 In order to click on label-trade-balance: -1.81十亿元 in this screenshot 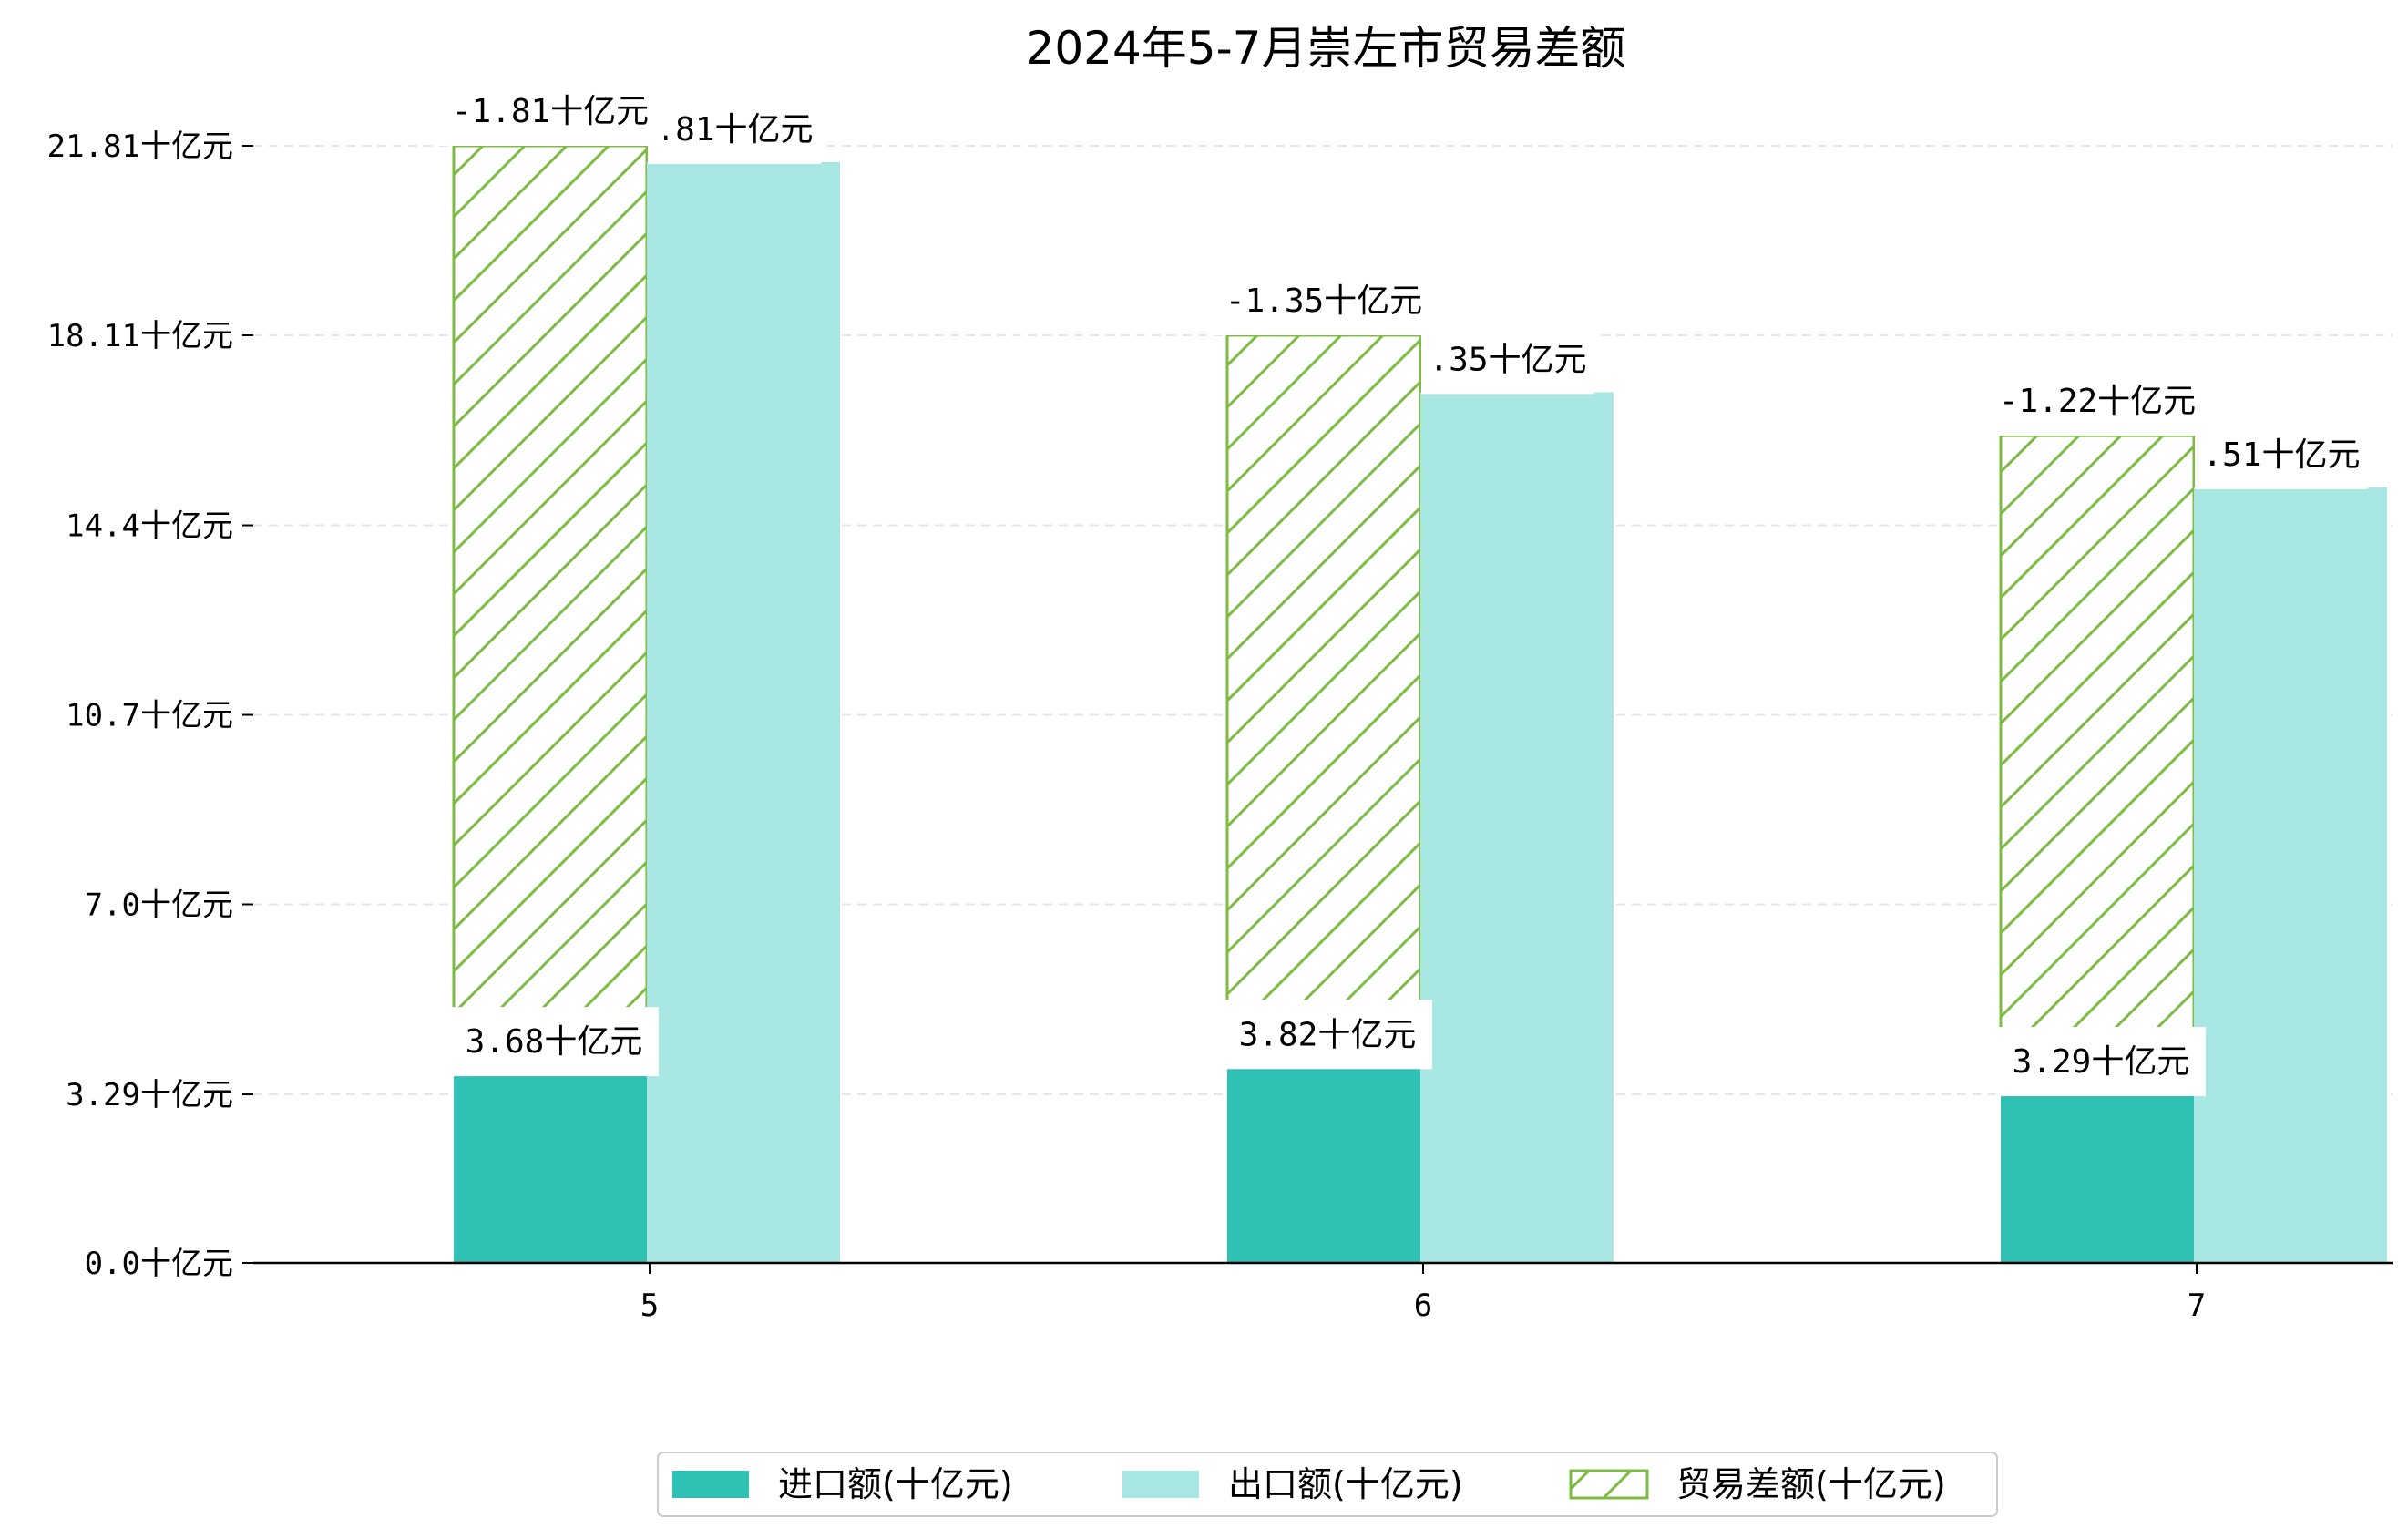, I will do `click(550, 112)`.